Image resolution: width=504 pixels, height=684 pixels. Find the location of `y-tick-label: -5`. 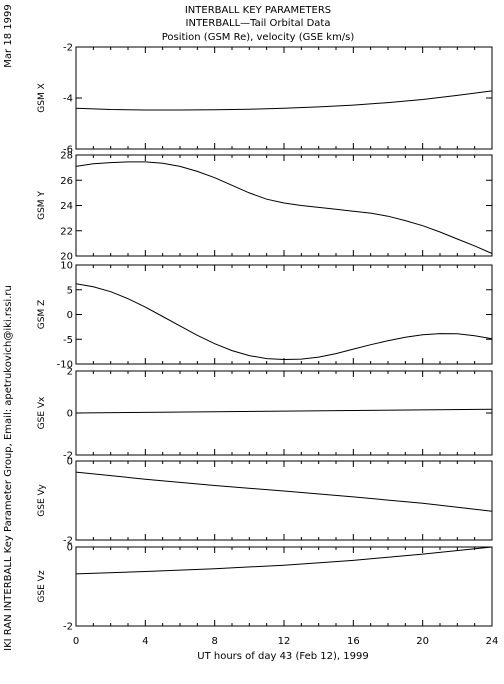

y-tick-label: -5 is located at coordinates (68, 340).